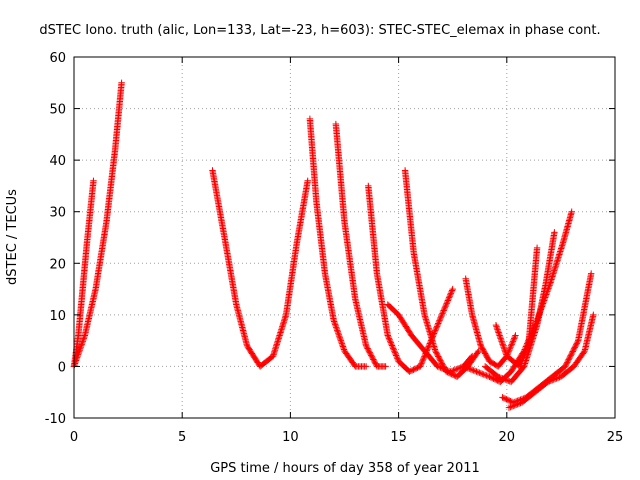  Describe the element at coordinates (615, 437) in the screenshot. I see `x-tick-label: 25` at that location.